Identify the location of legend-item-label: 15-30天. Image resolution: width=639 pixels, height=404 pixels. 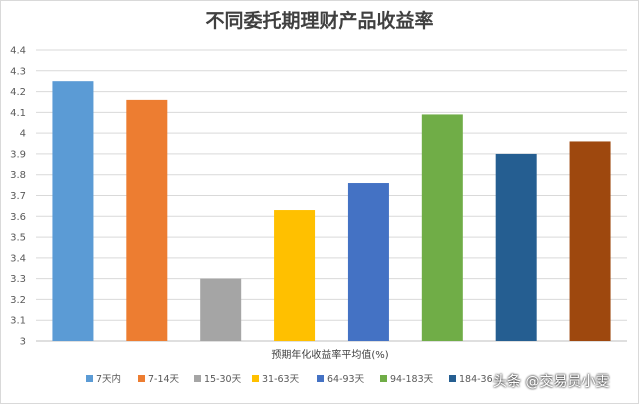
(223, 379).